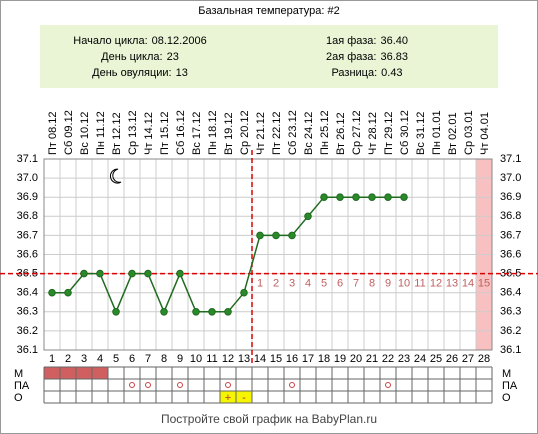 This screenshot has width=538, height=434. Describe the element at coordinates (292, 284) in the screenshot. I see `phase2-day: 3` at that location.